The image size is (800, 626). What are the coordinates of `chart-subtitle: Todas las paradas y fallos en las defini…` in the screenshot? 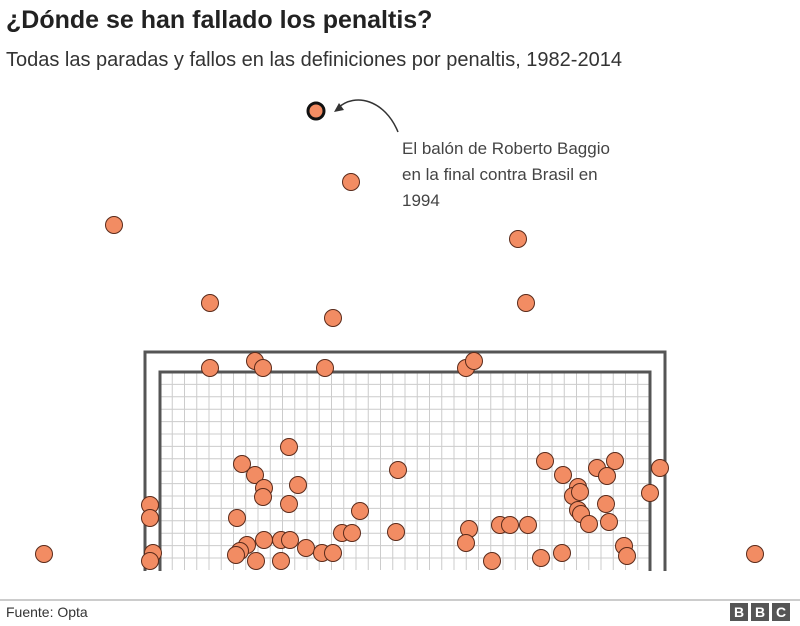 It's located at (314, 60).